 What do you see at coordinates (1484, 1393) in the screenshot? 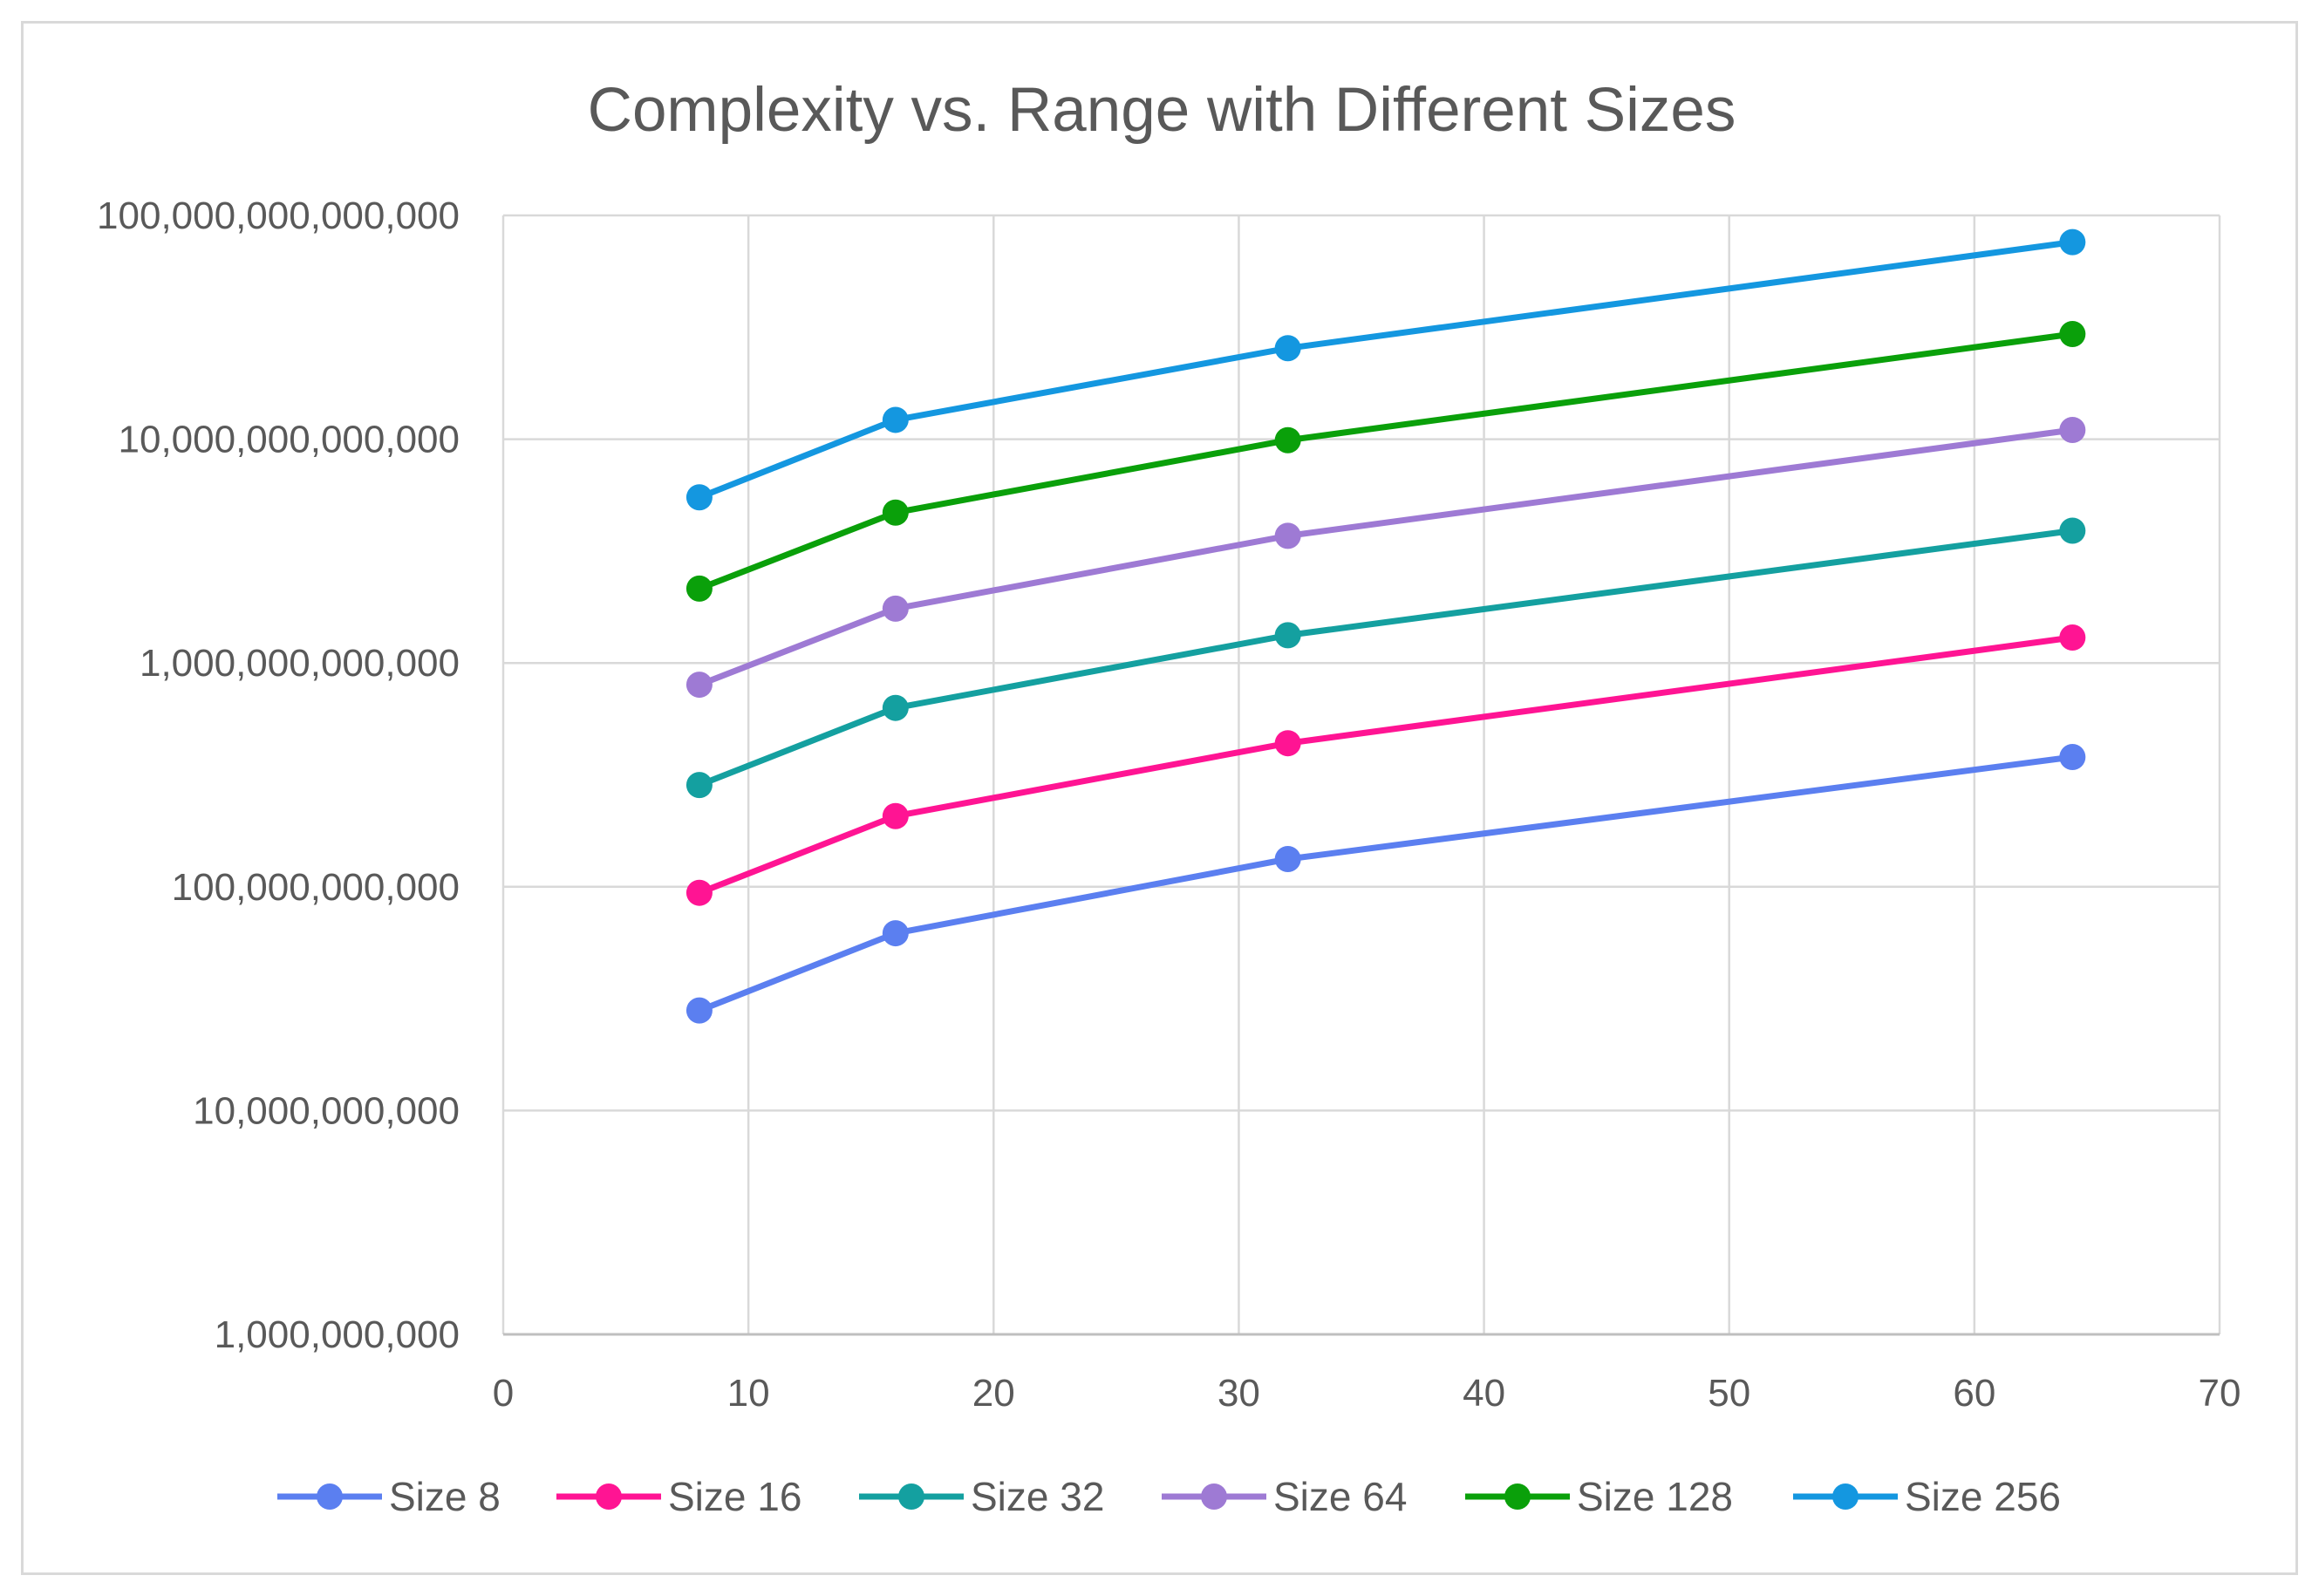
I see `x-tick-label: 40` at bounding box center [1484, 1393].